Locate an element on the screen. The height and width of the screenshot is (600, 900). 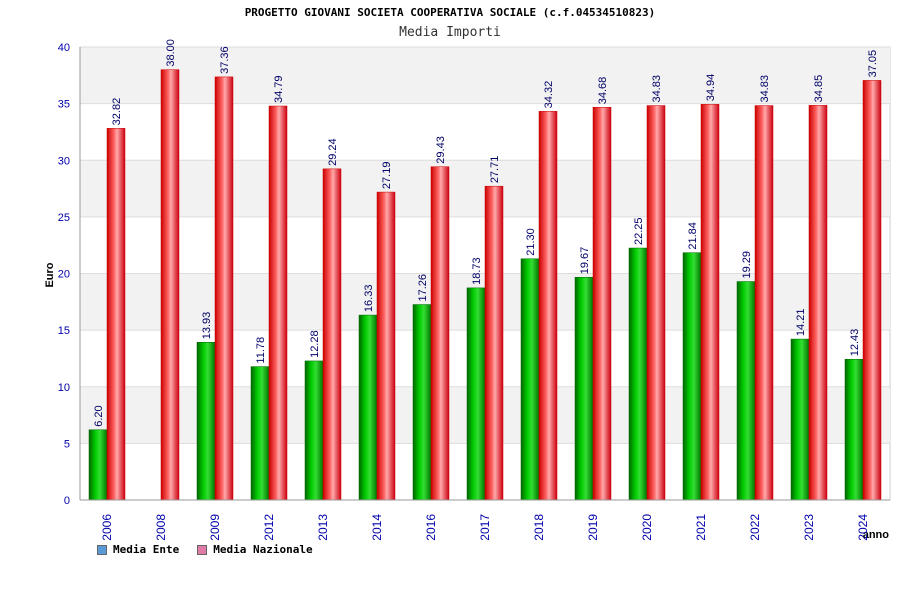
data-label: 14.21 is located at coordinates (801, 323).